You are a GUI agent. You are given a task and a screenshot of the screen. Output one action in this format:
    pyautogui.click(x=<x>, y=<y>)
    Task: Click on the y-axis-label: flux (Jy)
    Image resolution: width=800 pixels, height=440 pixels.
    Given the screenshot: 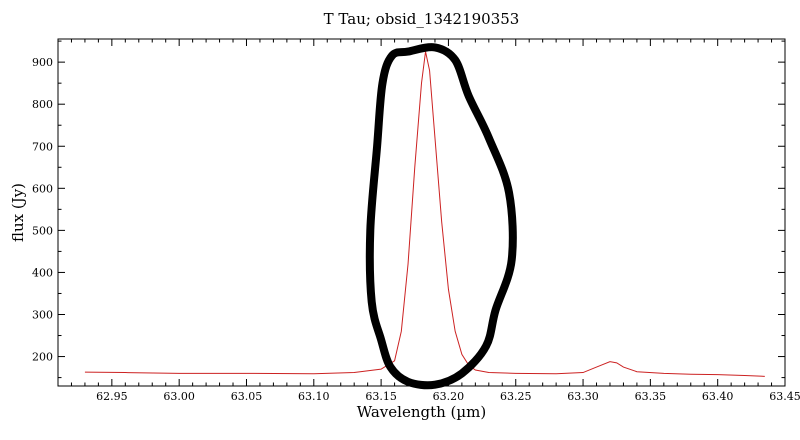 What is the action you would take?
    pyautogui.click(x=18, y=212)
    